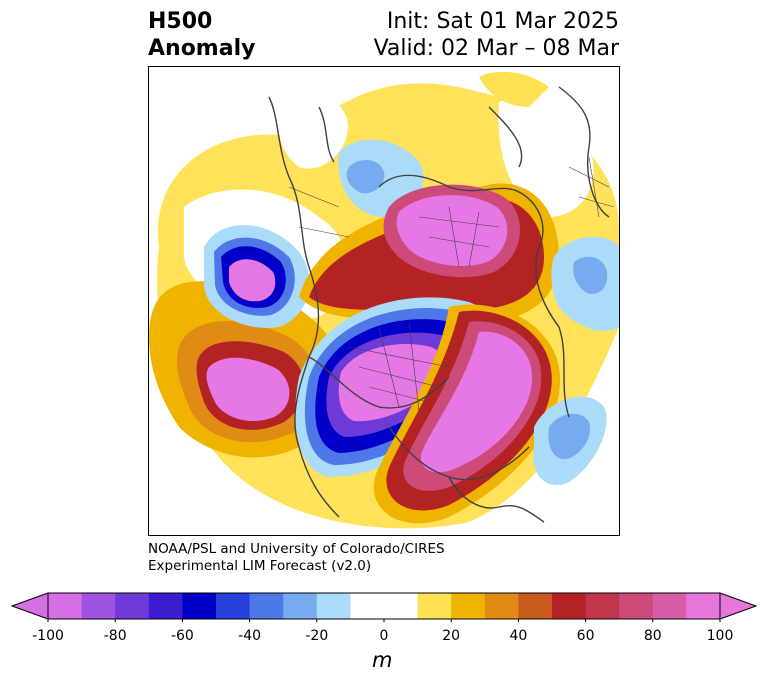  I want to click on colorbar-tick-label: 40, so click(518, 636).